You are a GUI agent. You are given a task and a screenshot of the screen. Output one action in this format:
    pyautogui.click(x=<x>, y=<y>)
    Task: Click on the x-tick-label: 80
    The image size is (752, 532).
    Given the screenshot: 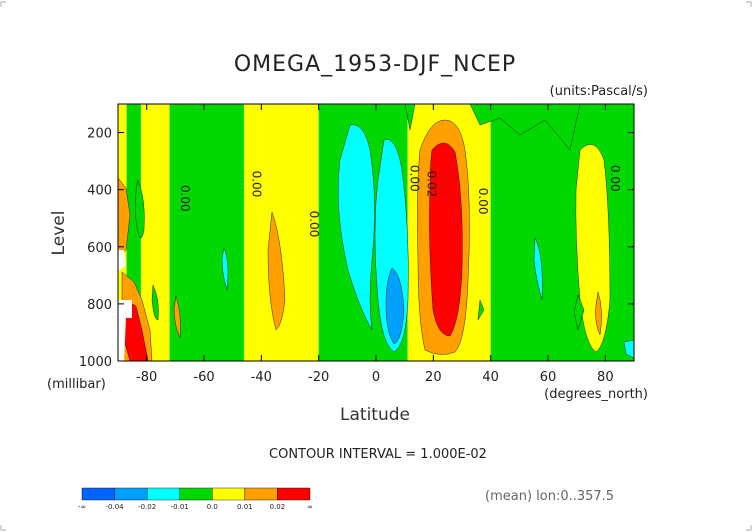 What is the action you would take?
    pyautogui.click(x=605, y=377)
    